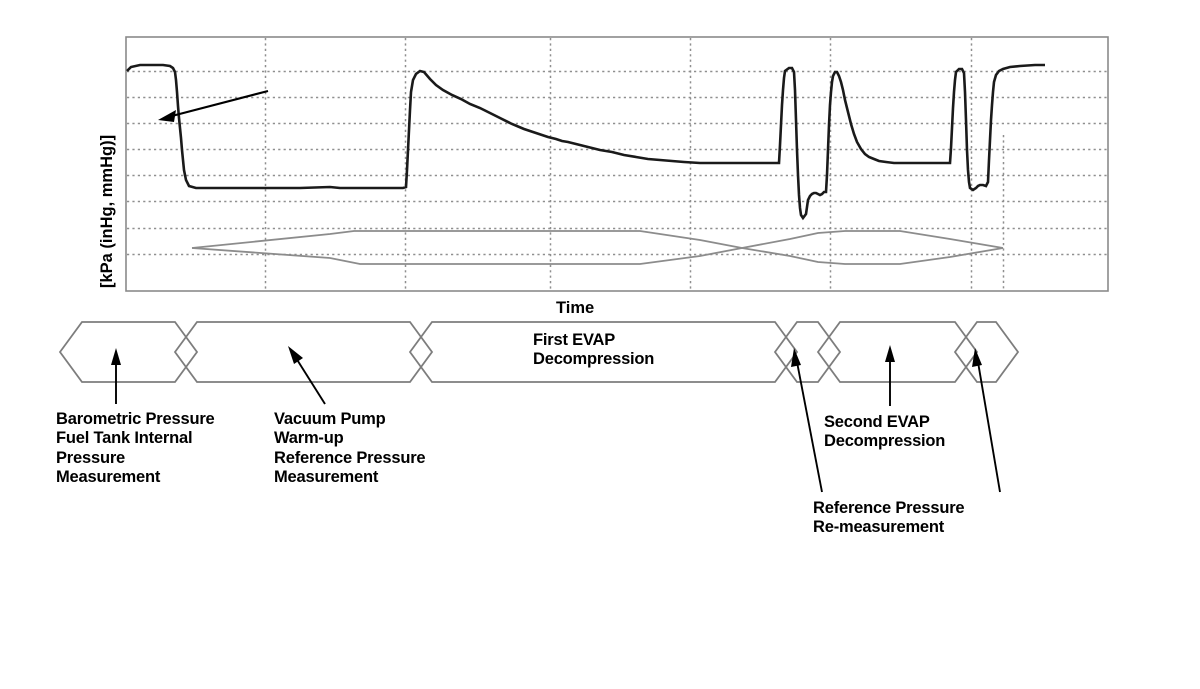 This screenshot has width=1200, height=689. I want to click on callout-leader-reference-pressure-remeasurement, so click(807, 420).